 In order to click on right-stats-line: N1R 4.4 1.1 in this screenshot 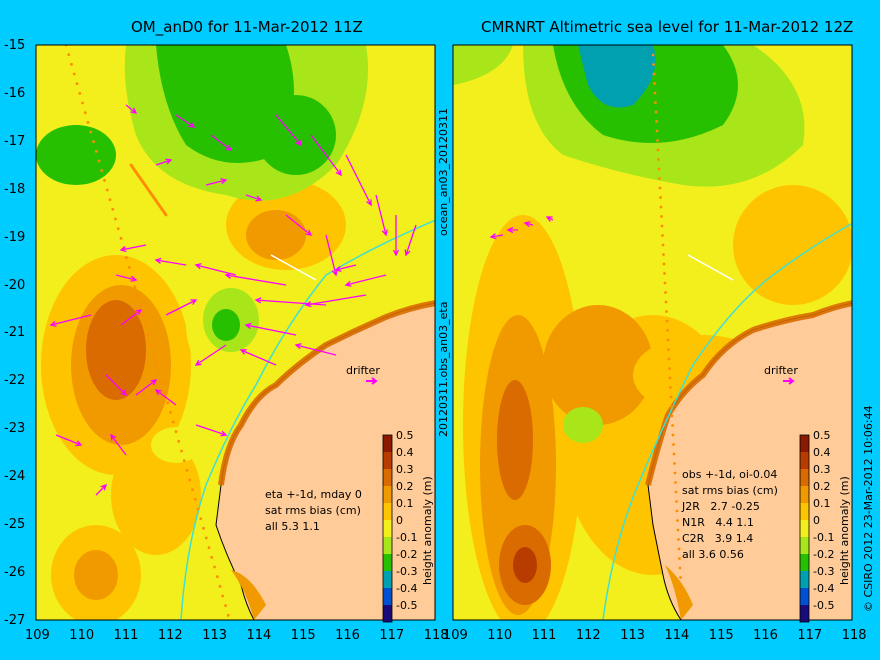, I will do `click(718, 522)`.